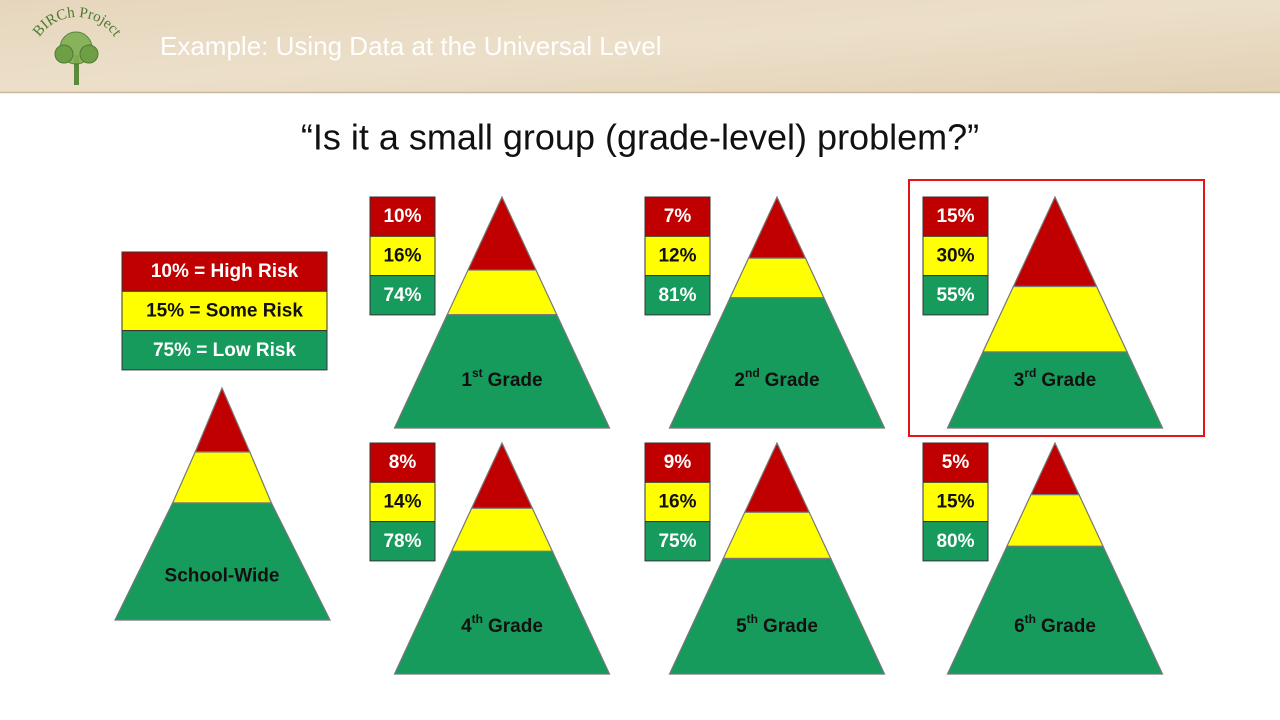 This screenshot has height=720, width=1280. I want to click on grade-label: 3rd Grade, so click(1055, 378).